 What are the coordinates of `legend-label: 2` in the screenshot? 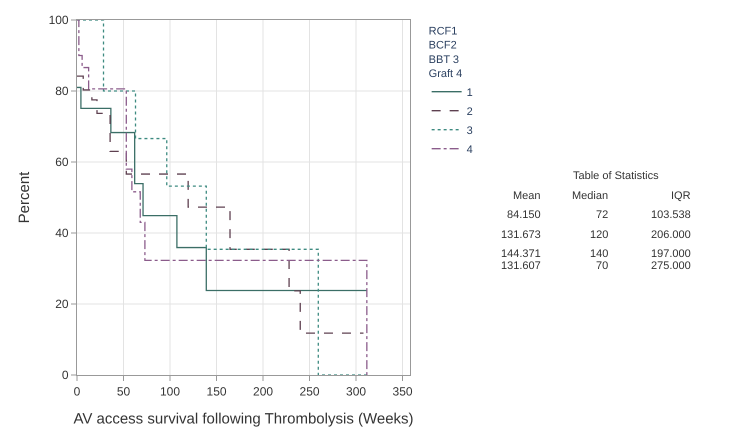 It's located at (469, 112).